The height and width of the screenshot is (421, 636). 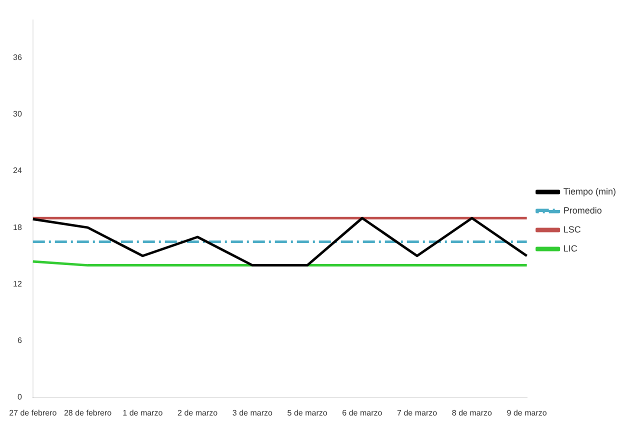 I want to click on x-tick-label: 5 de marzo, so click(x=307, y=413).